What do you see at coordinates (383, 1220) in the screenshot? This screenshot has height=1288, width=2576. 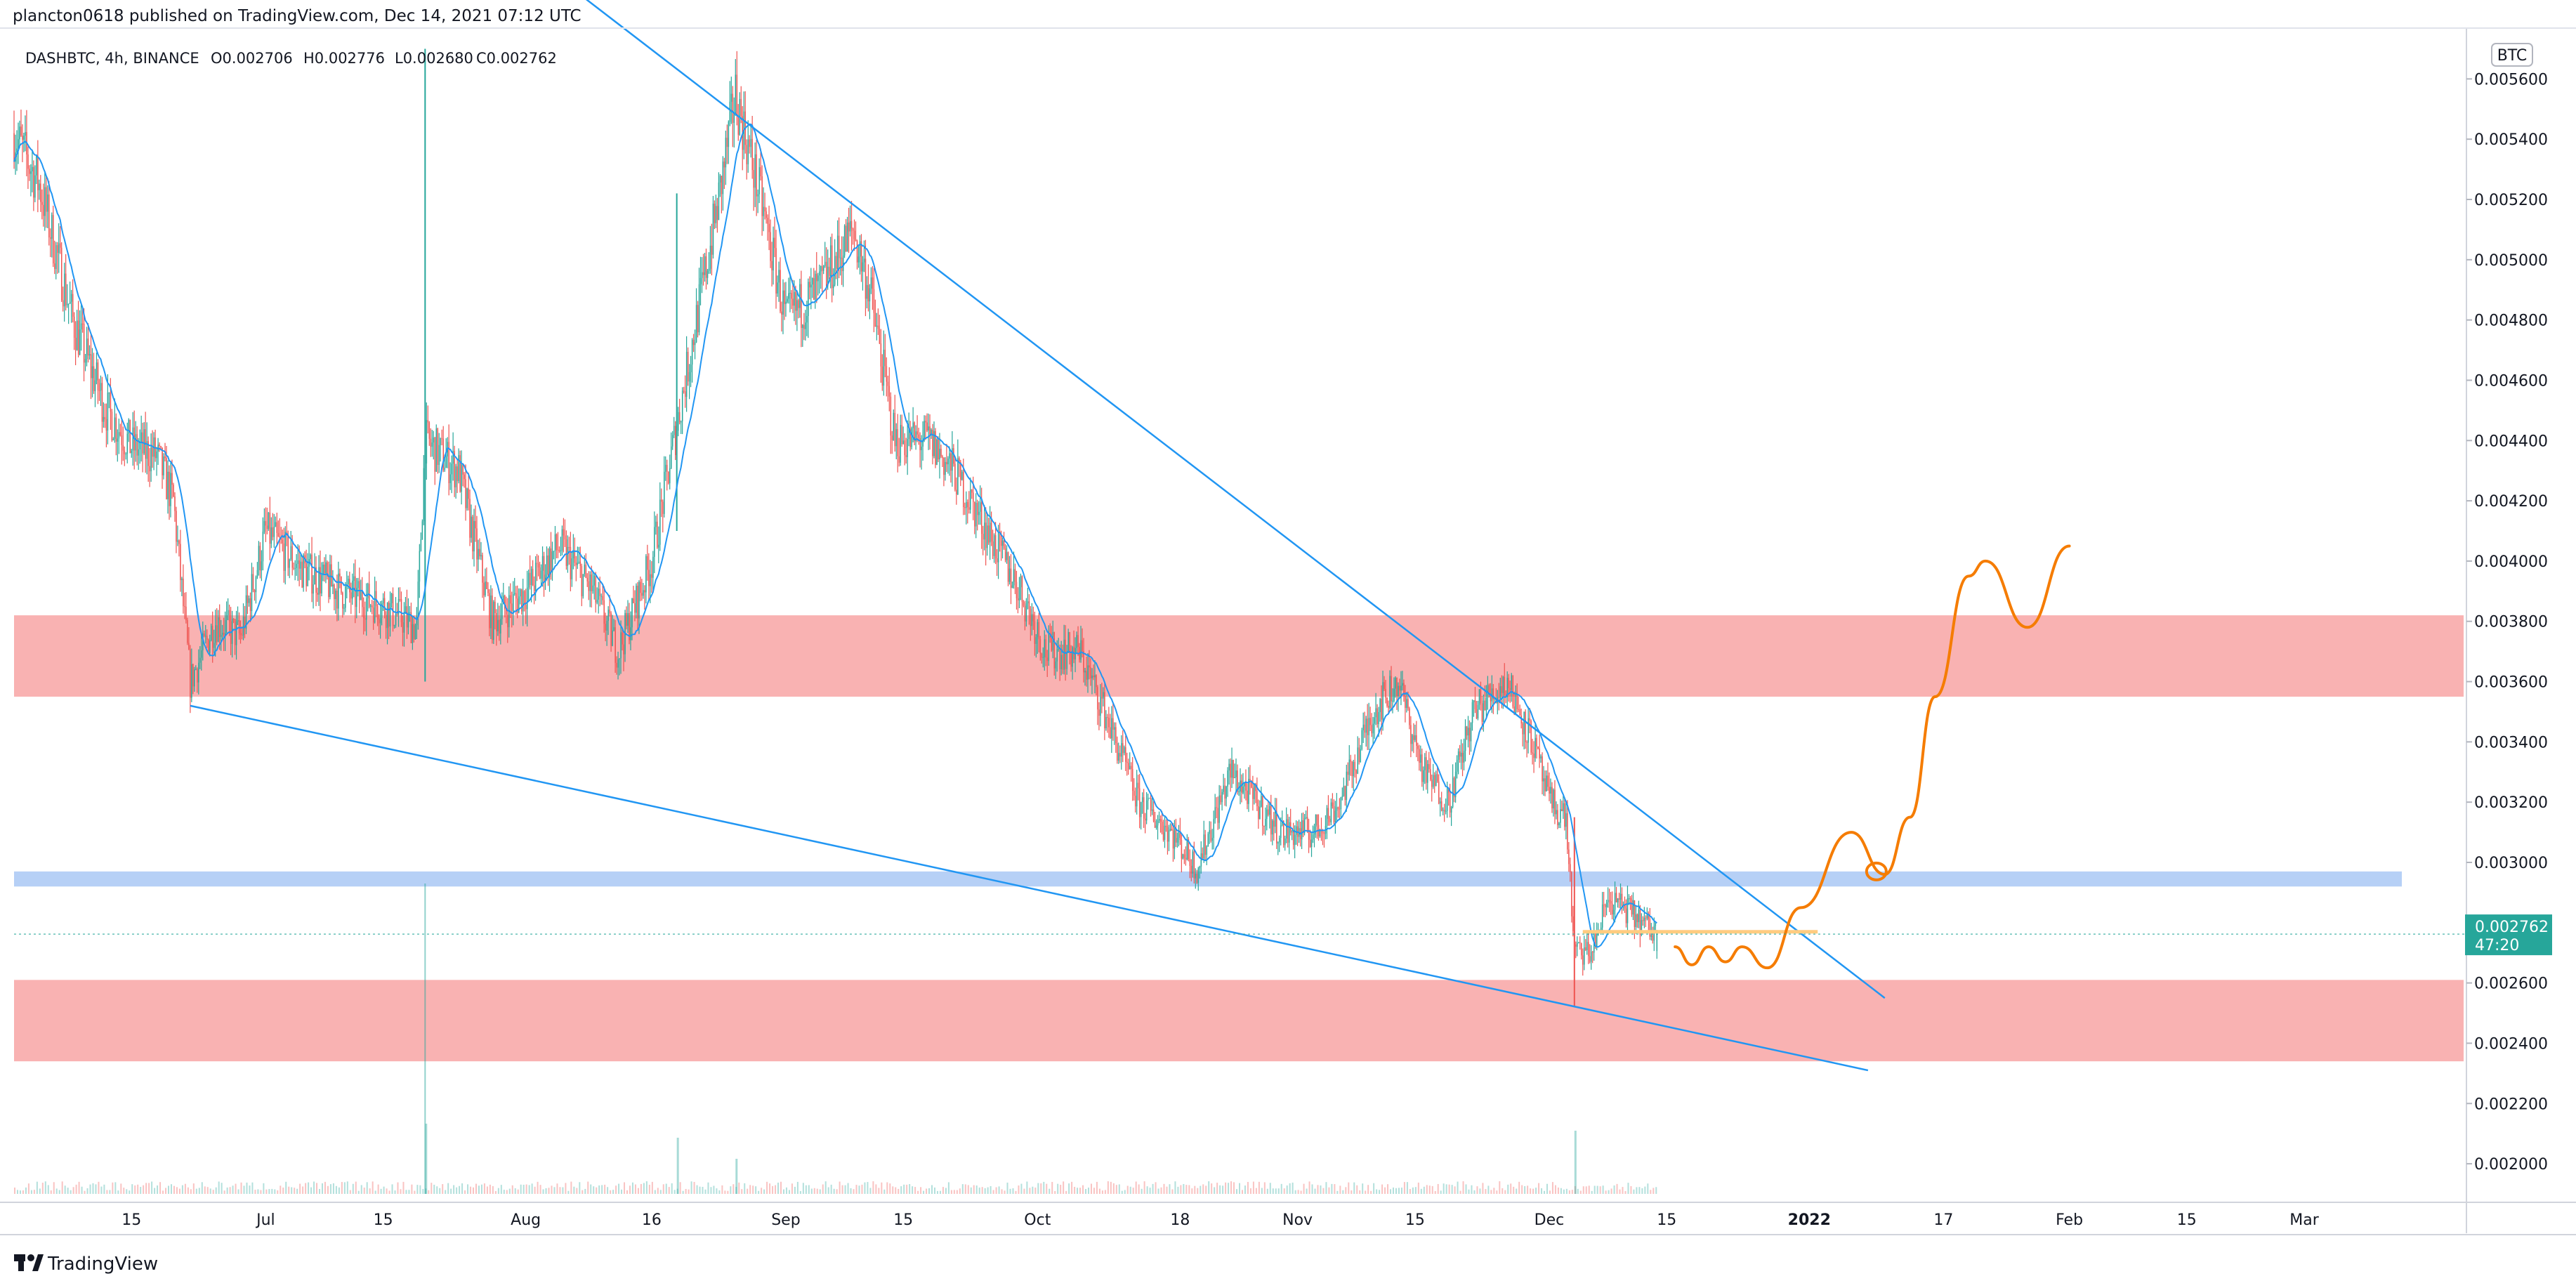 I see `time-axis-label: 15` at bounding box center [383, 1220].